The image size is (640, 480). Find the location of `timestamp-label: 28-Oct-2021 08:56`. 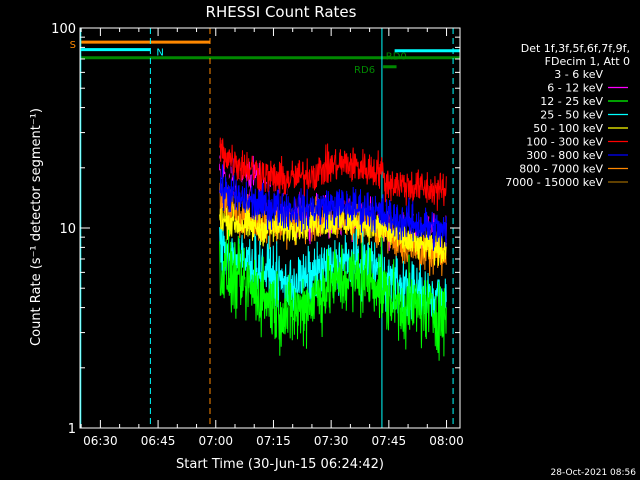

timestamp-label: 28-Oct-2021 08:56 is located at coordinates (594, 473).